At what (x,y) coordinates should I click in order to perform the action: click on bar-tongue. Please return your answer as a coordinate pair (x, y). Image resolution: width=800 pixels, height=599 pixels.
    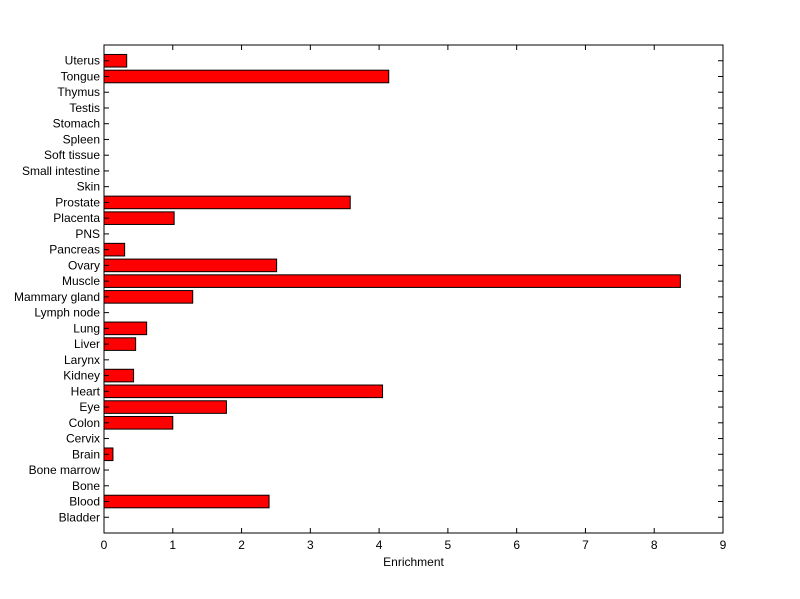
    Looking at the image, I should click on (246, 76).